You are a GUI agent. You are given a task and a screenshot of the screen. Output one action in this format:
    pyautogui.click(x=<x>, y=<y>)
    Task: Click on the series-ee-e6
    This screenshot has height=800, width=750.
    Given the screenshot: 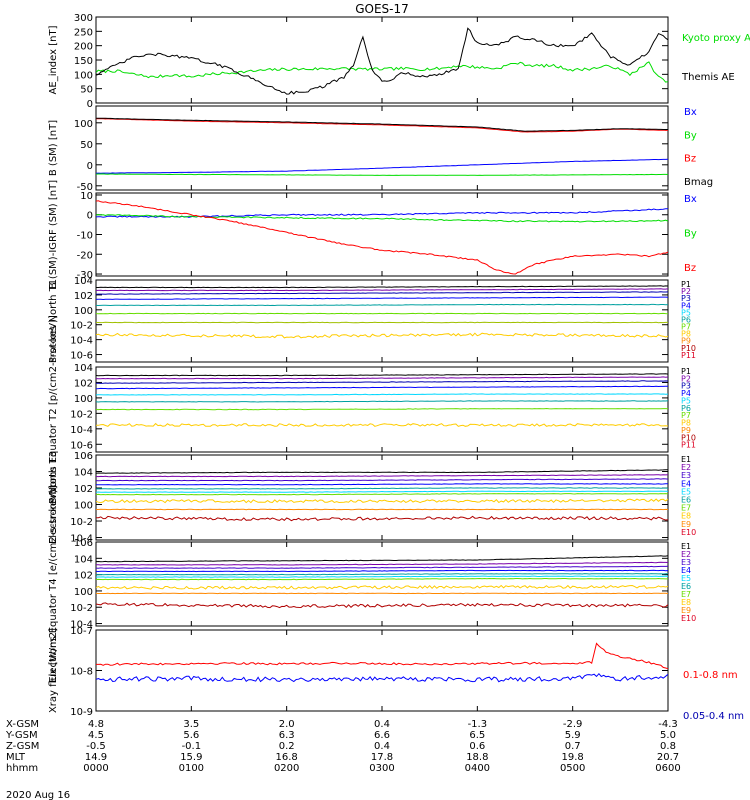 What is the action you would take?
    pyautogui.click(x=382, y=576)
    